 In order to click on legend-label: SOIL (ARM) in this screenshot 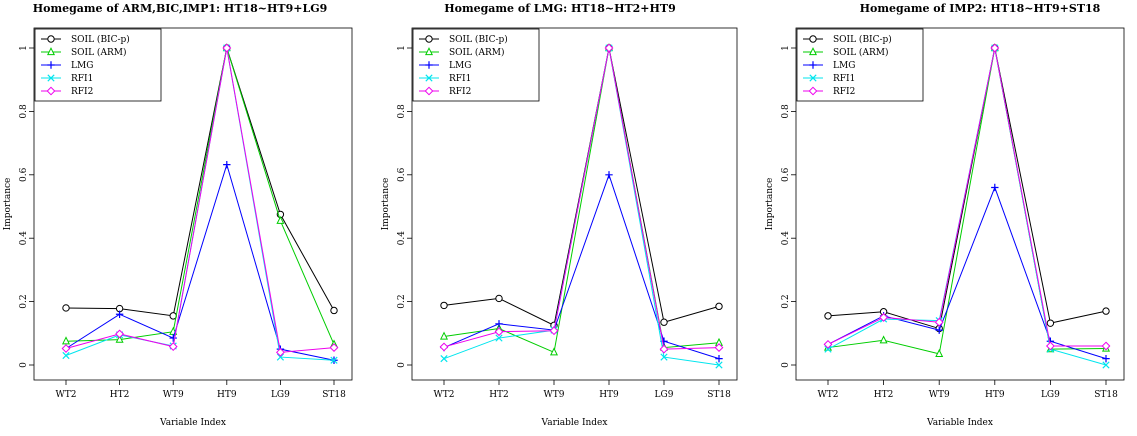, I will do `click(476, 52)`.